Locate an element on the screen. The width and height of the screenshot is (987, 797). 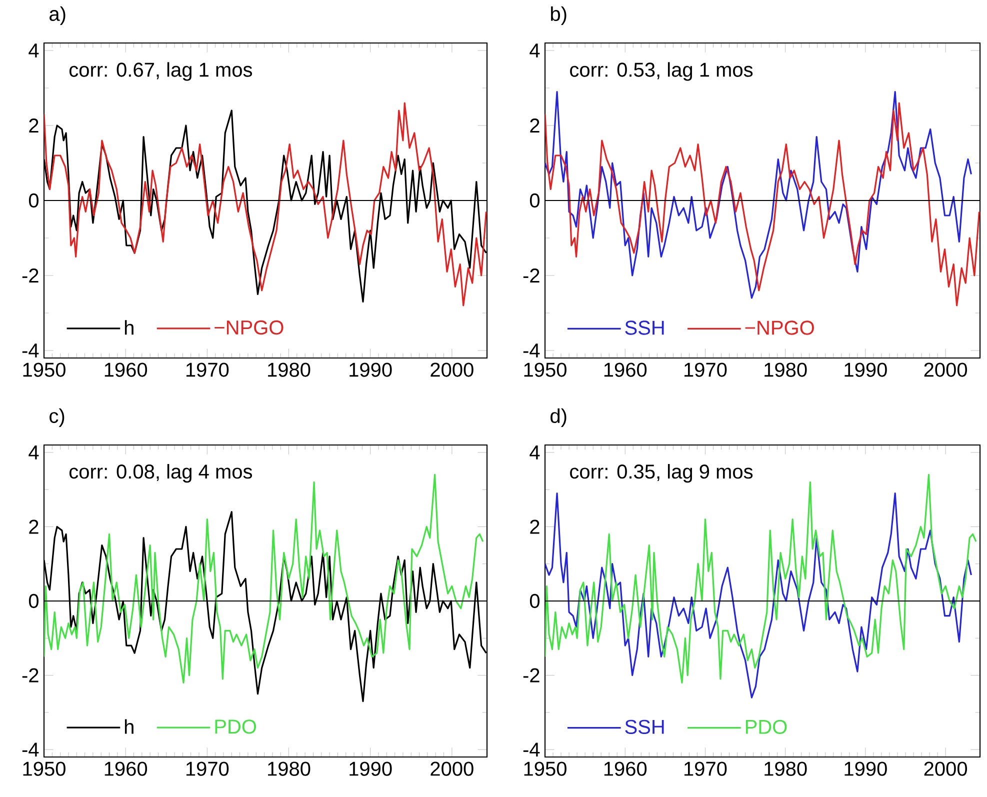
annotation: corr: 0.67, lag 1 mos is located at coordinates (160, 71).